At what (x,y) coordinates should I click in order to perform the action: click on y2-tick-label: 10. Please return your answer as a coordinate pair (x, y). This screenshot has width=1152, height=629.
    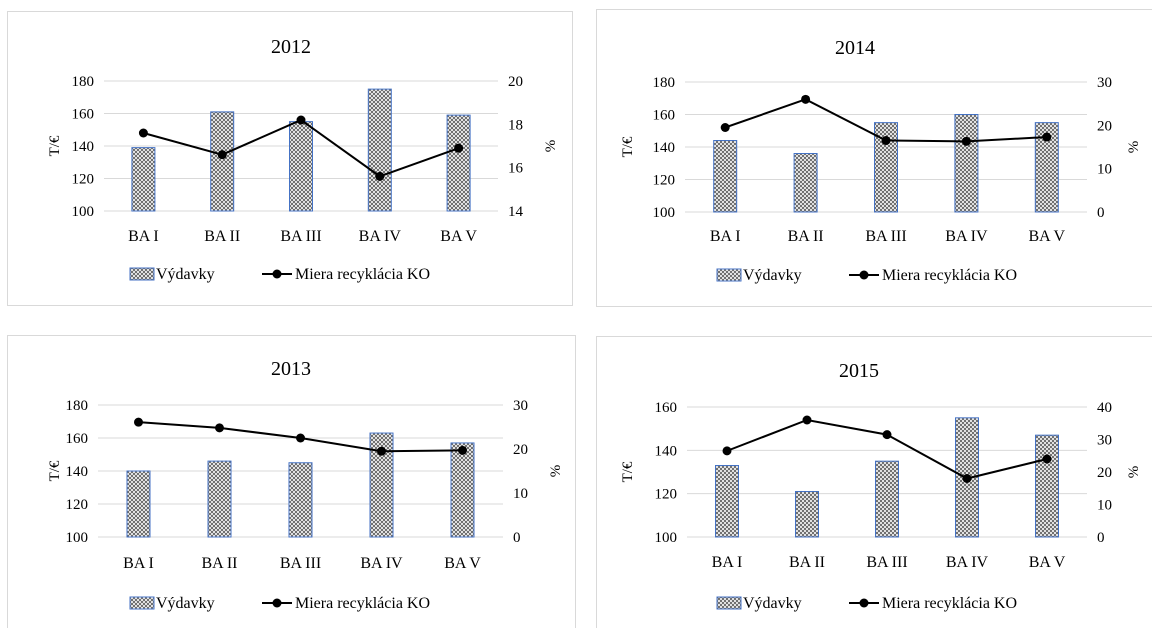
    Looking at the image, I should click on (1104, 506).